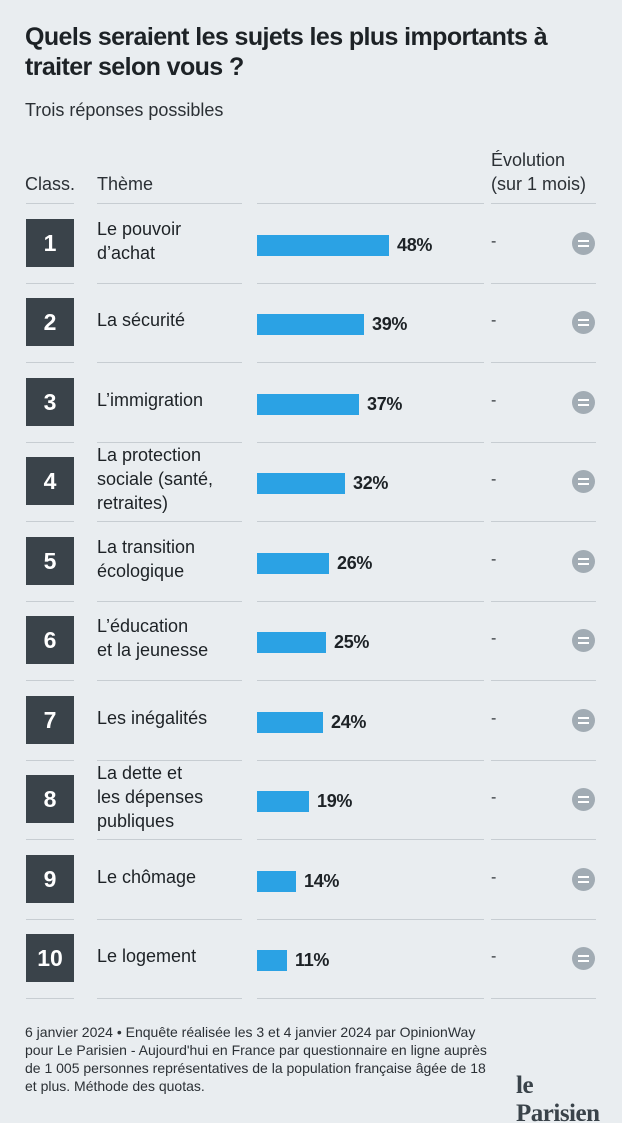 This screenshot has height=1123, width=622. What do you see at coordinates (126, 253) in the screenshot?
I see `theme-label-line: d’achat` at bounding box center [126, 253].